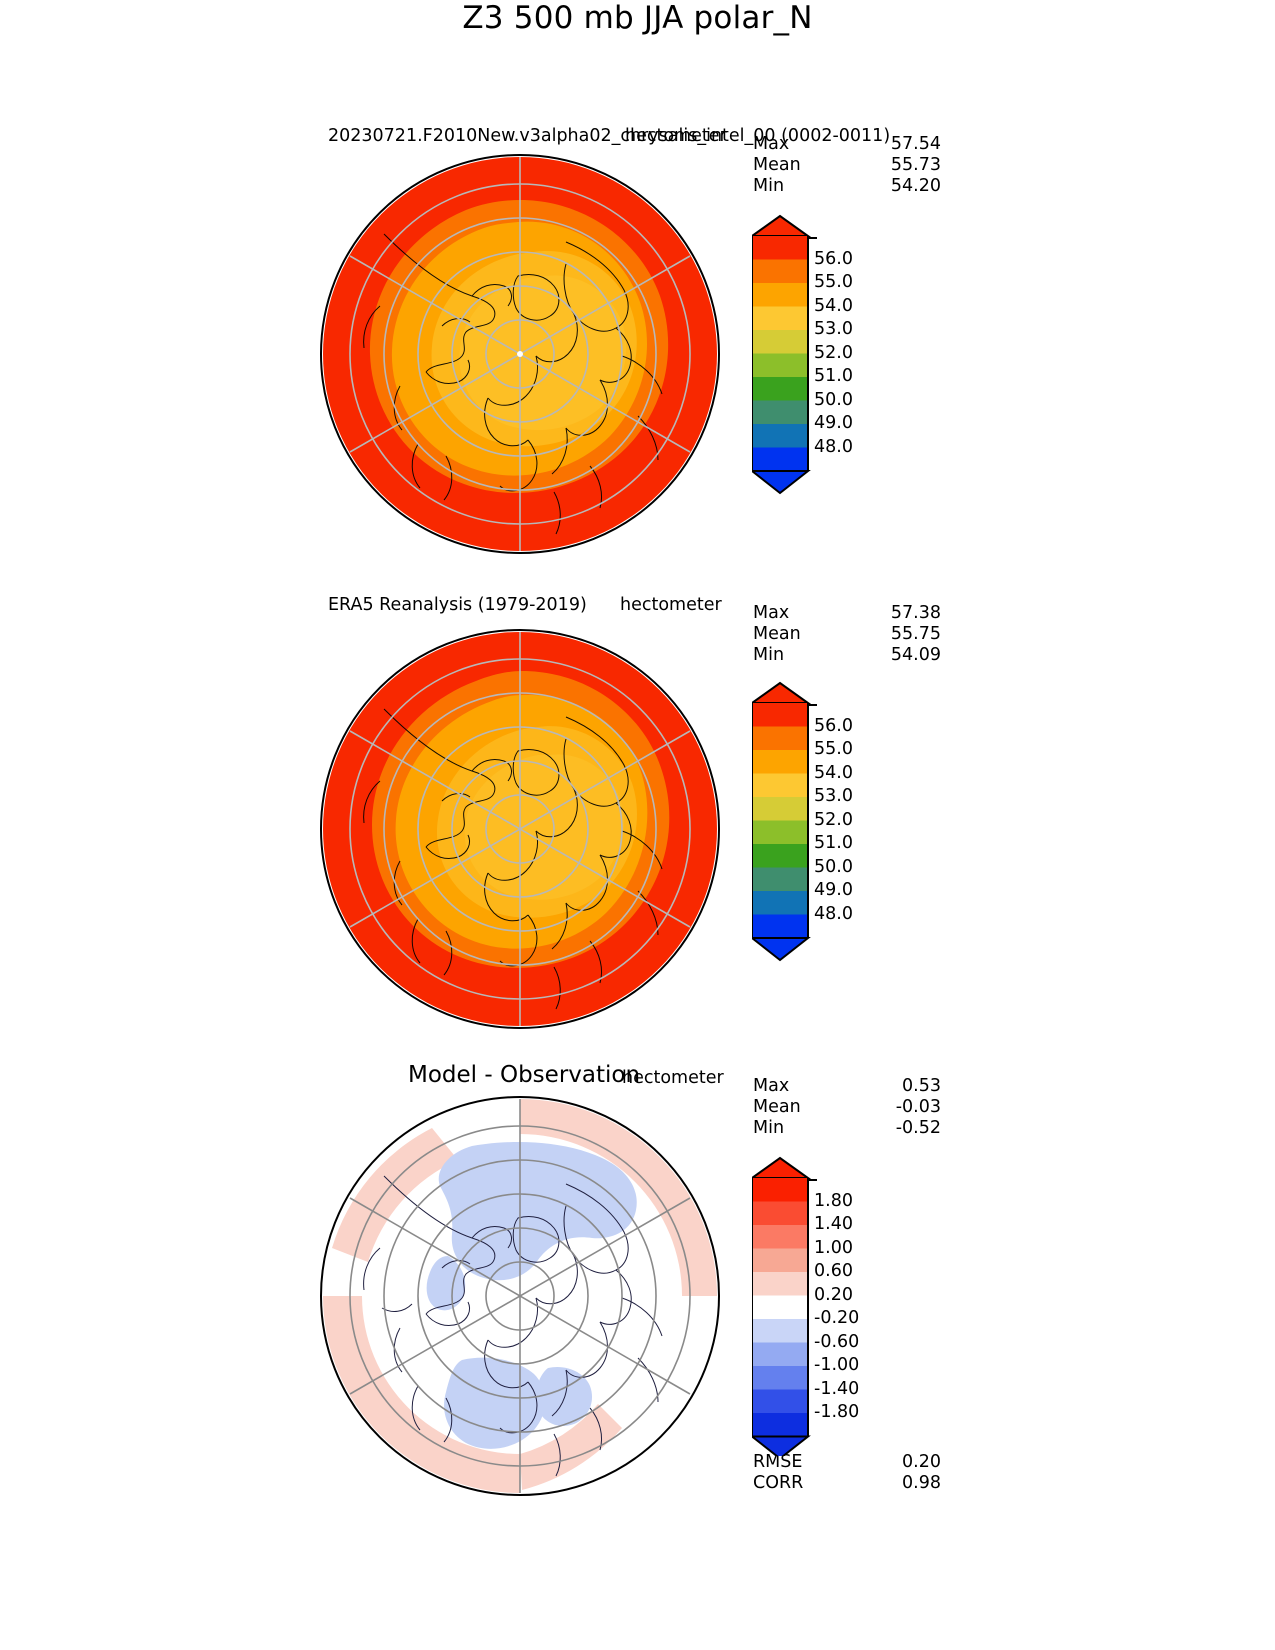 This screenshot has width=1275, height=1650. Describe the element at coordinates (915, 634) in the screenshot. I see `stat-value: 55.75` at that location.